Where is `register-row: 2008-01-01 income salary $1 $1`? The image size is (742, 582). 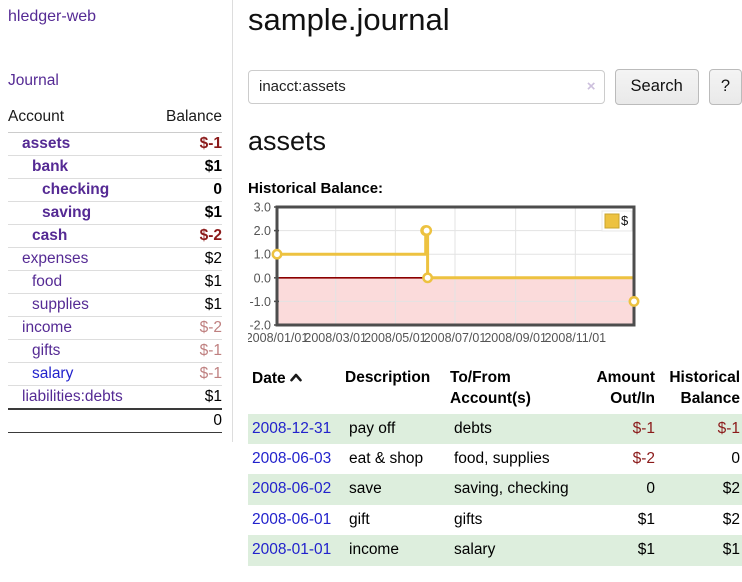
register-row: 2008-01-01 income salary $1 $1 is located at coordinates (495, 550).